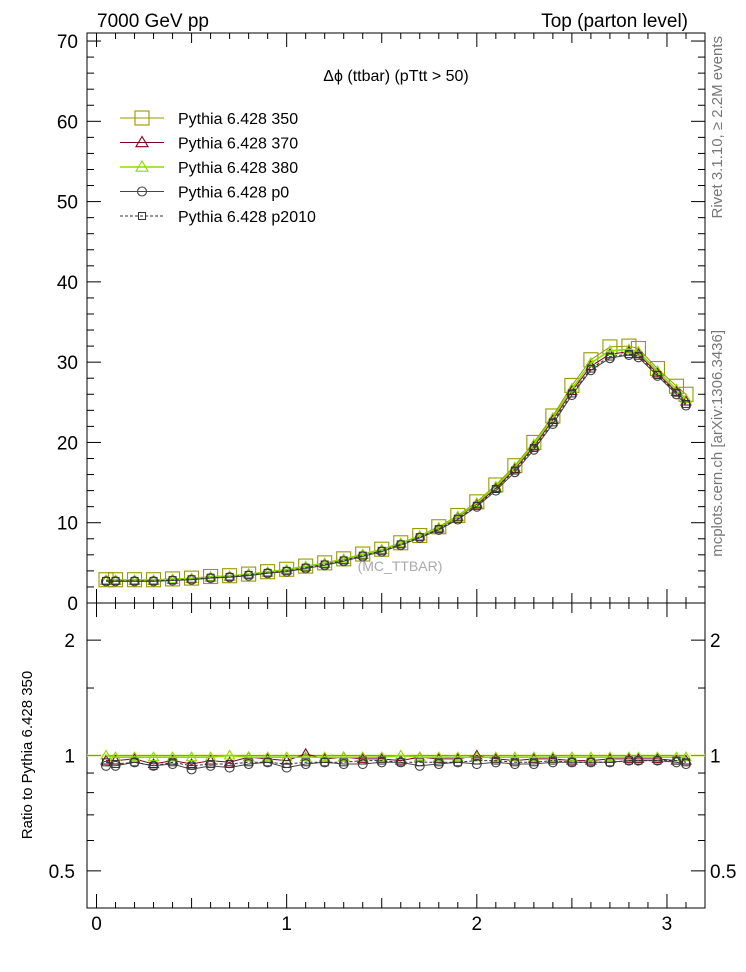  Describe the element at coordinates (396, 763) in the screenshot. I see `ratio-line-p2010` at that location.